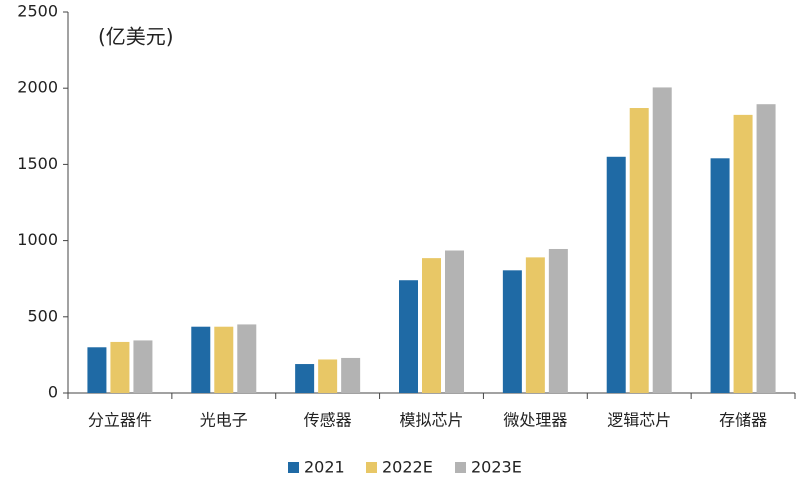  Describe the element at coordinates (37, 87) in the screenshot. I see `y-tick-label: 2000` at that location.